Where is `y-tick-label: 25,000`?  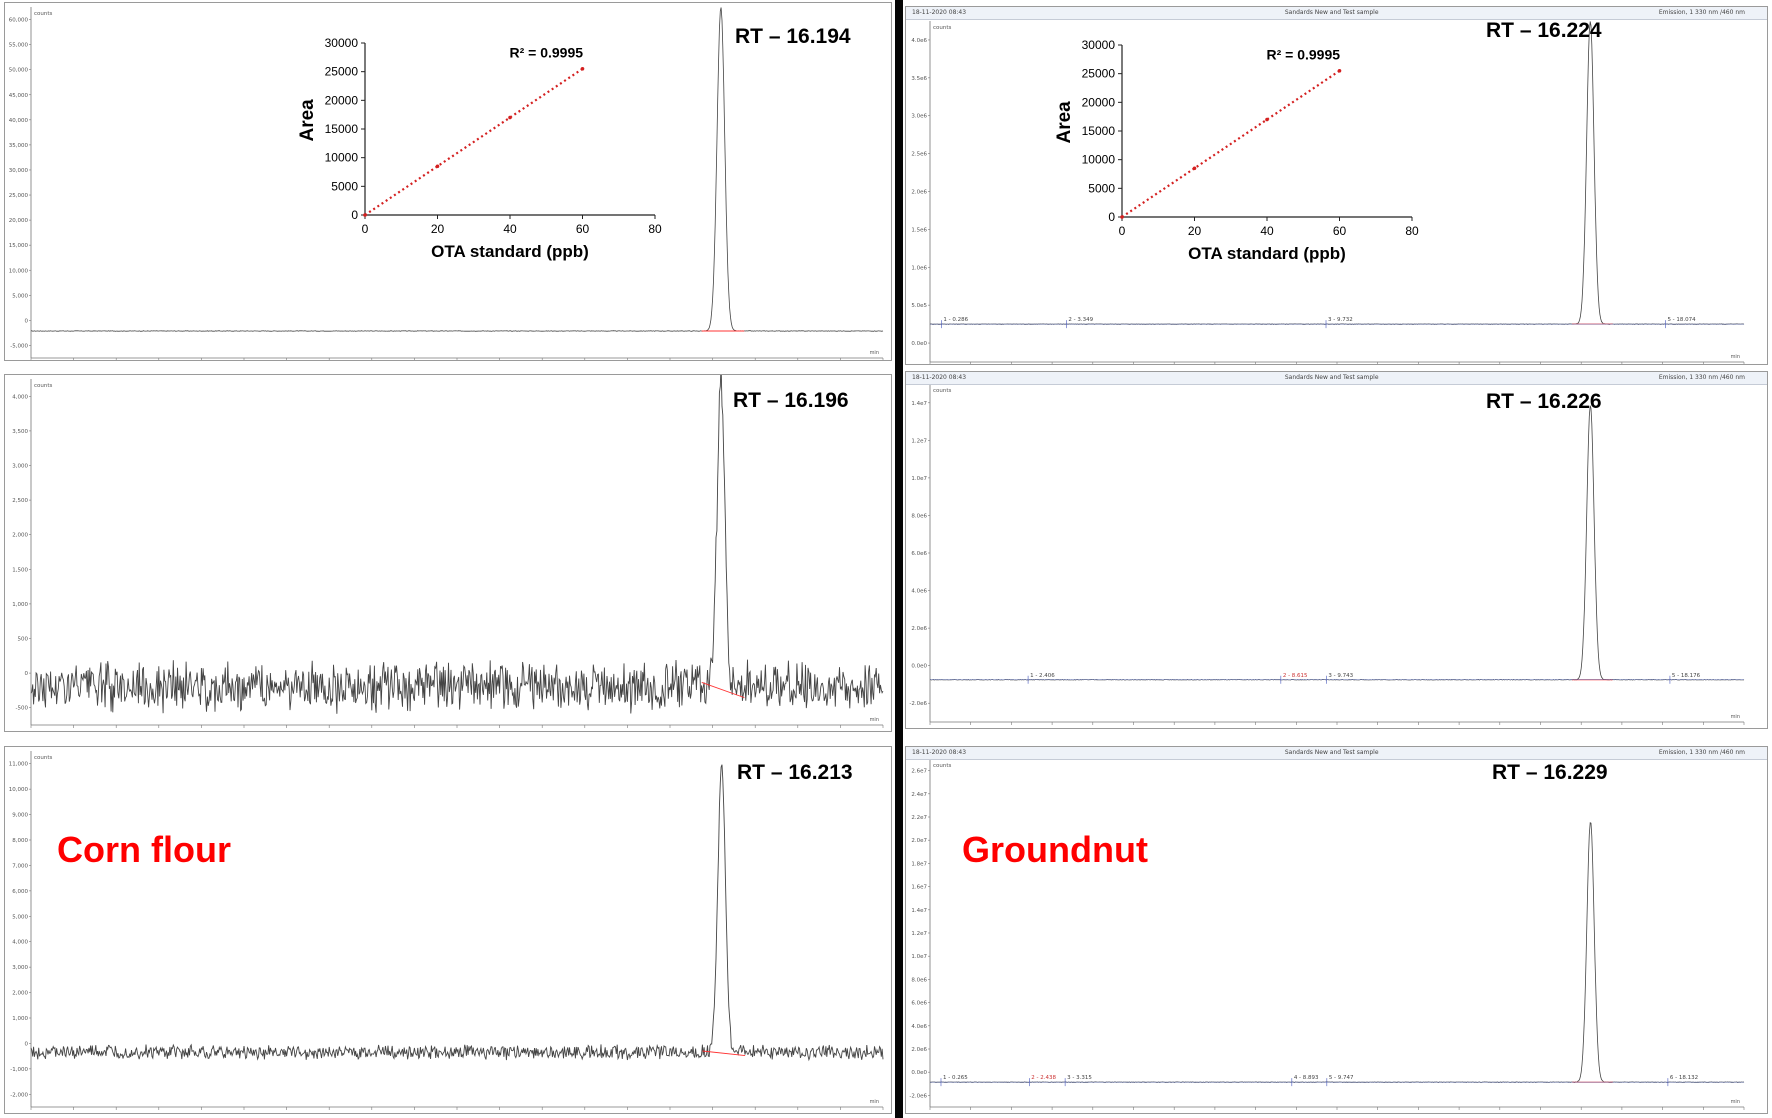 y-tick-label: 25,000 is located at coordinates (19, 196).